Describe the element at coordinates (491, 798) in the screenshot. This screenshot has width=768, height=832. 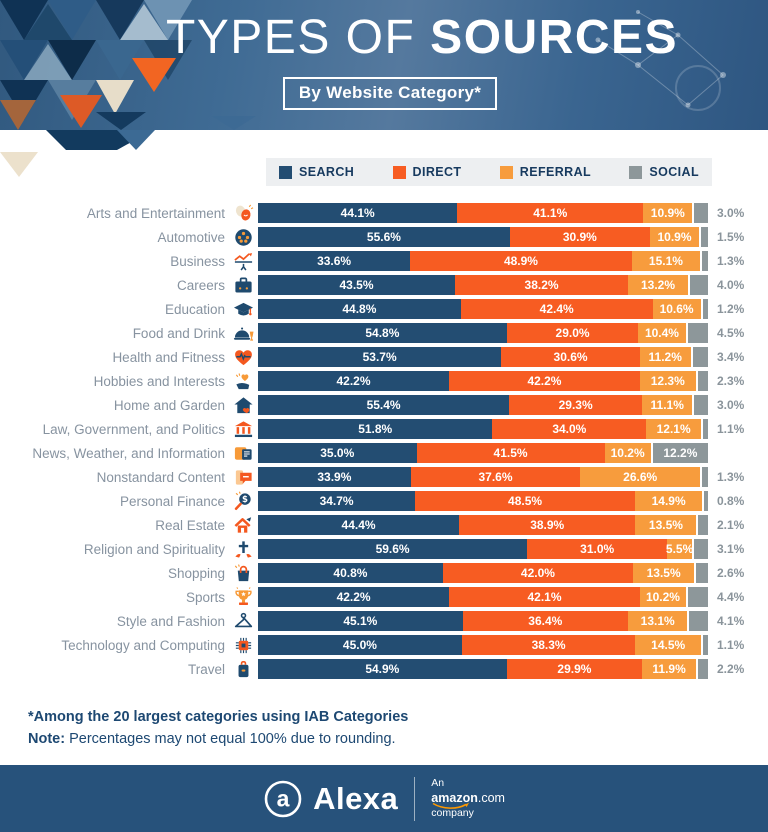
I see `amazon-dotcom-text: .com` at that location.